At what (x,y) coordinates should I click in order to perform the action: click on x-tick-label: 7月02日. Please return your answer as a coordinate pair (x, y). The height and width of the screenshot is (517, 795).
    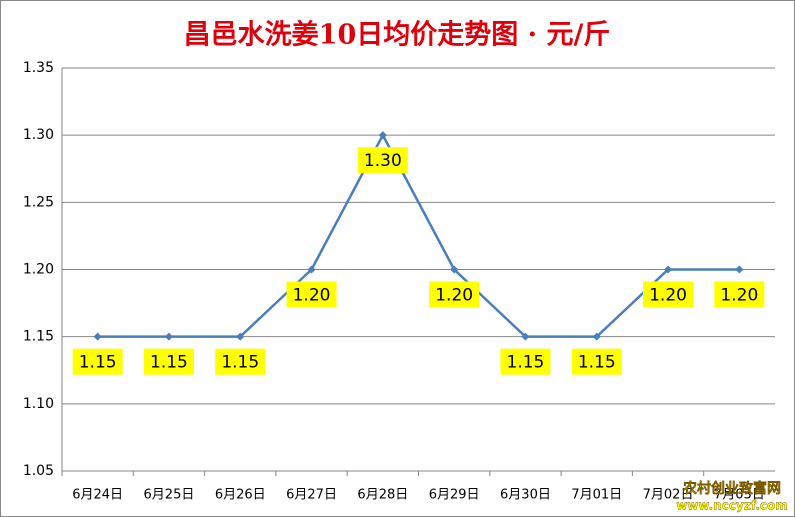
    Looking at the image, I should click on (668, 495).